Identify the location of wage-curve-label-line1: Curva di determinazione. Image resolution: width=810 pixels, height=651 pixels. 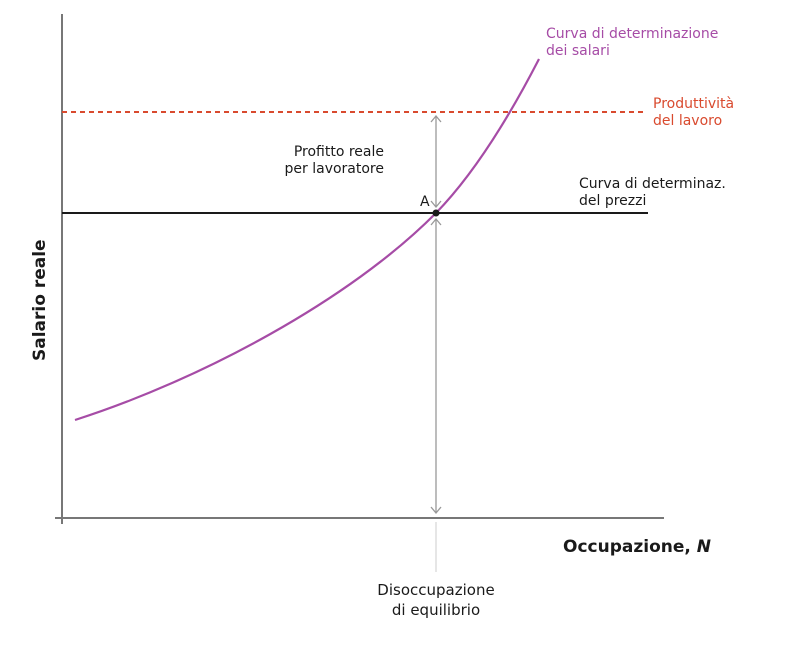
(632, 34).